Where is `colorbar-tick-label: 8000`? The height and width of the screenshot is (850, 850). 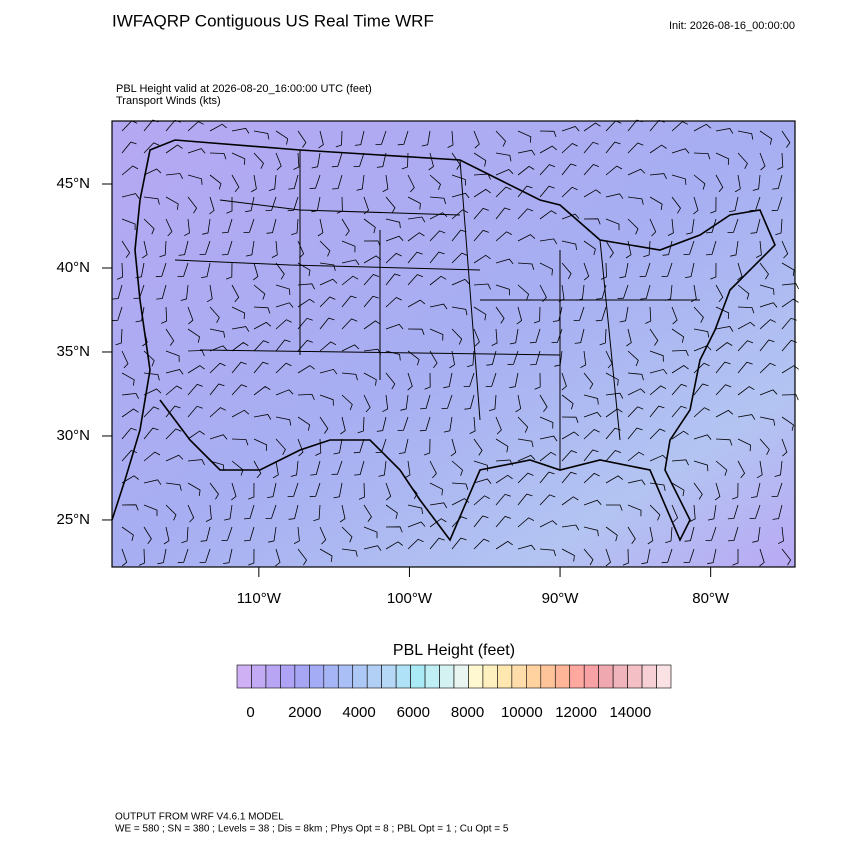 colorbar-tick-label: 8000 is located at coordinates (467, 712).